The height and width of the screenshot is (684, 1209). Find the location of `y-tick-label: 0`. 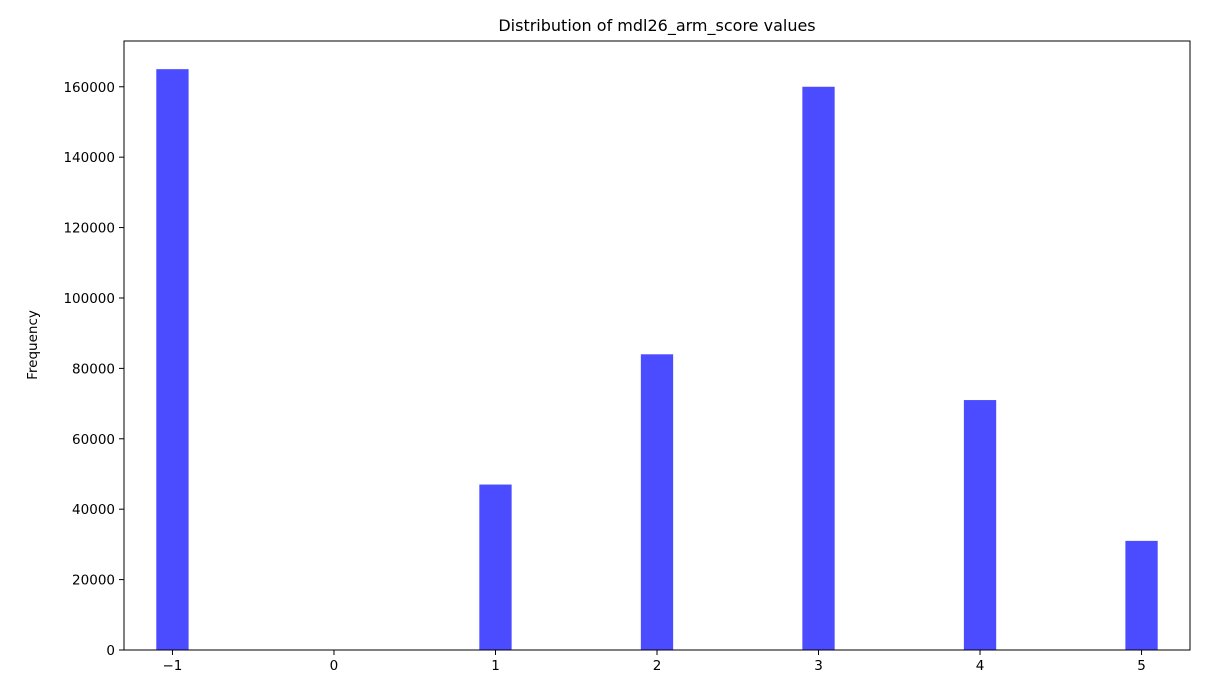

y-tick-label: 0 is located at coordinates (110, 651).